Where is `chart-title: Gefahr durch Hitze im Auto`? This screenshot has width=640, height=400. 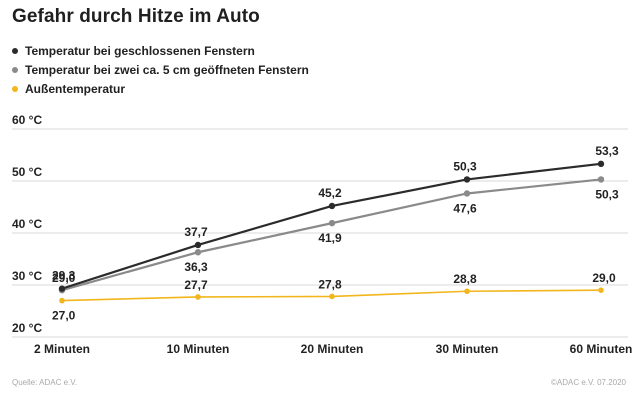
chart-title: Gefahr durch Hitze im Auto is located at coordinates (136, 16).